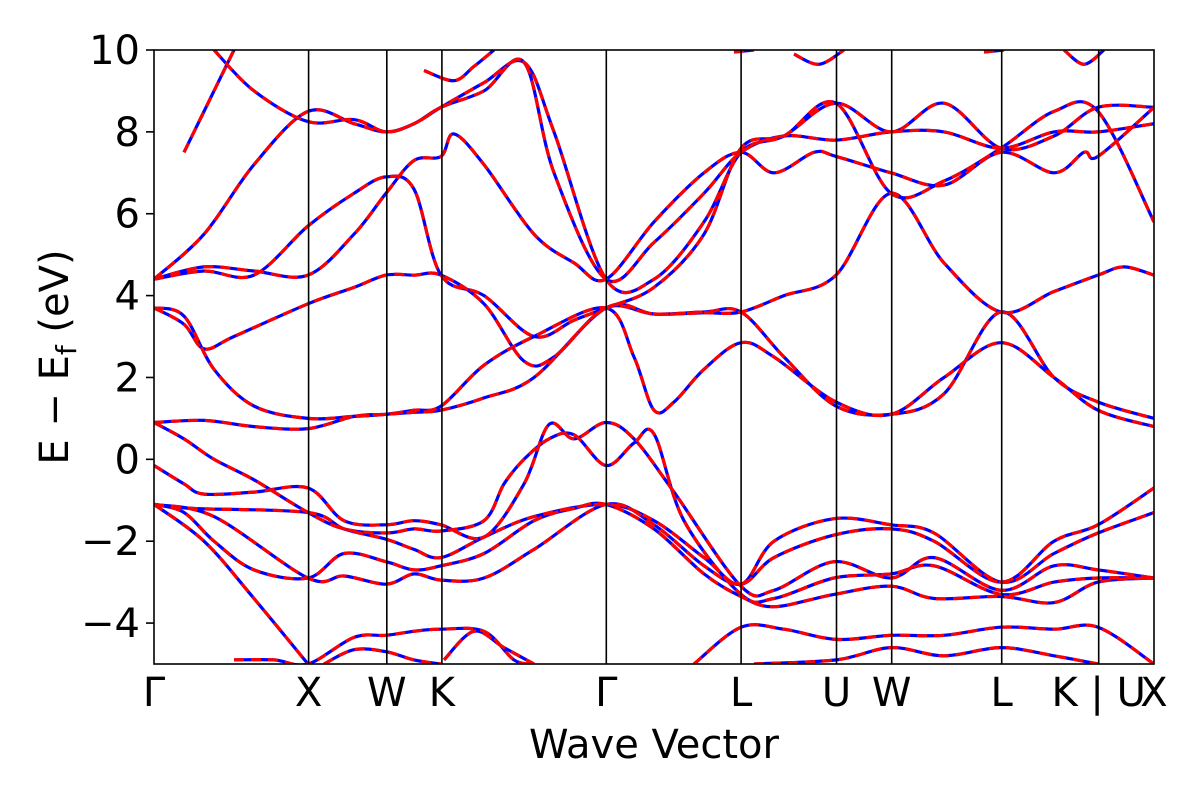 This screenshot has height=800, width=1200. I want to click on y-axis-label-unit: (eV), so click(55, 297).